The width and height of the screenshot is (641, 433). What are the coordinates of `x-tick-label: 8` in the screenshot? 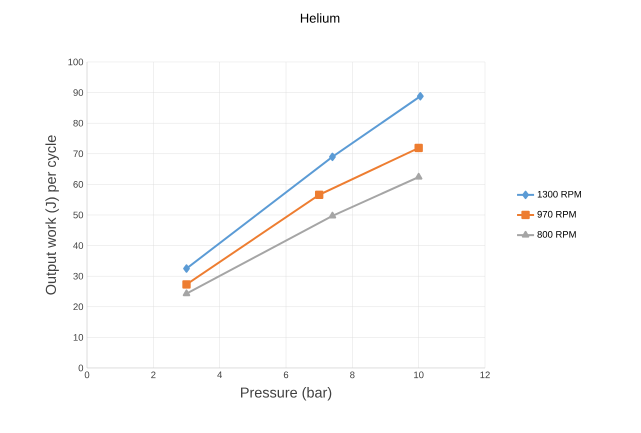 It's located at (352, 375).